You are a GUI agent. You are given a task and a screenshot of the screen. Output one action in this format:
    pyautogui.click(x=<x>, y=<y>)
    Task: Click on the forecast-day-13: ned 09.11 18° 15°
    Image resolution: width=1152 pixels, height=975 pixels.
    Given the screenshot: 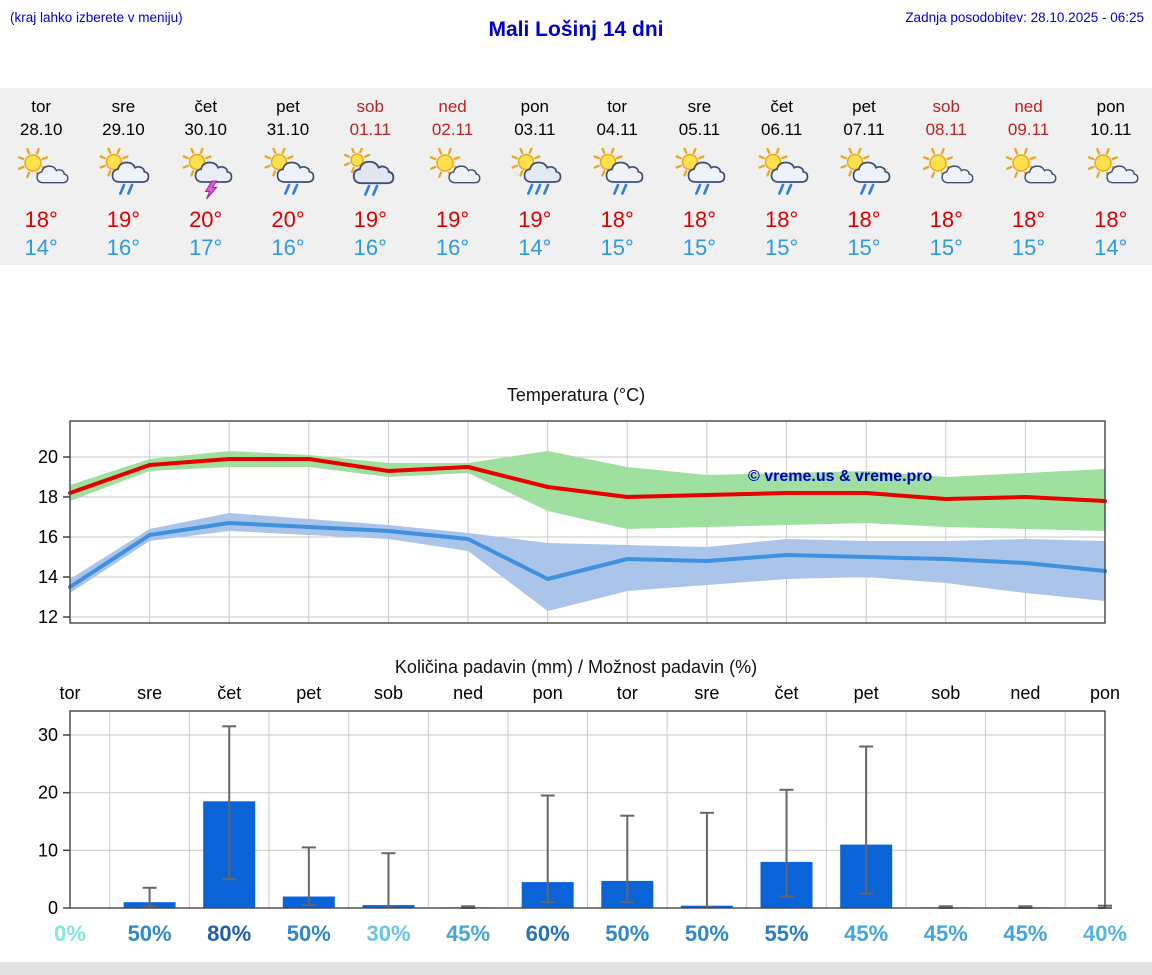 What is the action you would take?
    pyautogui.click(x=1028, y=176)
    